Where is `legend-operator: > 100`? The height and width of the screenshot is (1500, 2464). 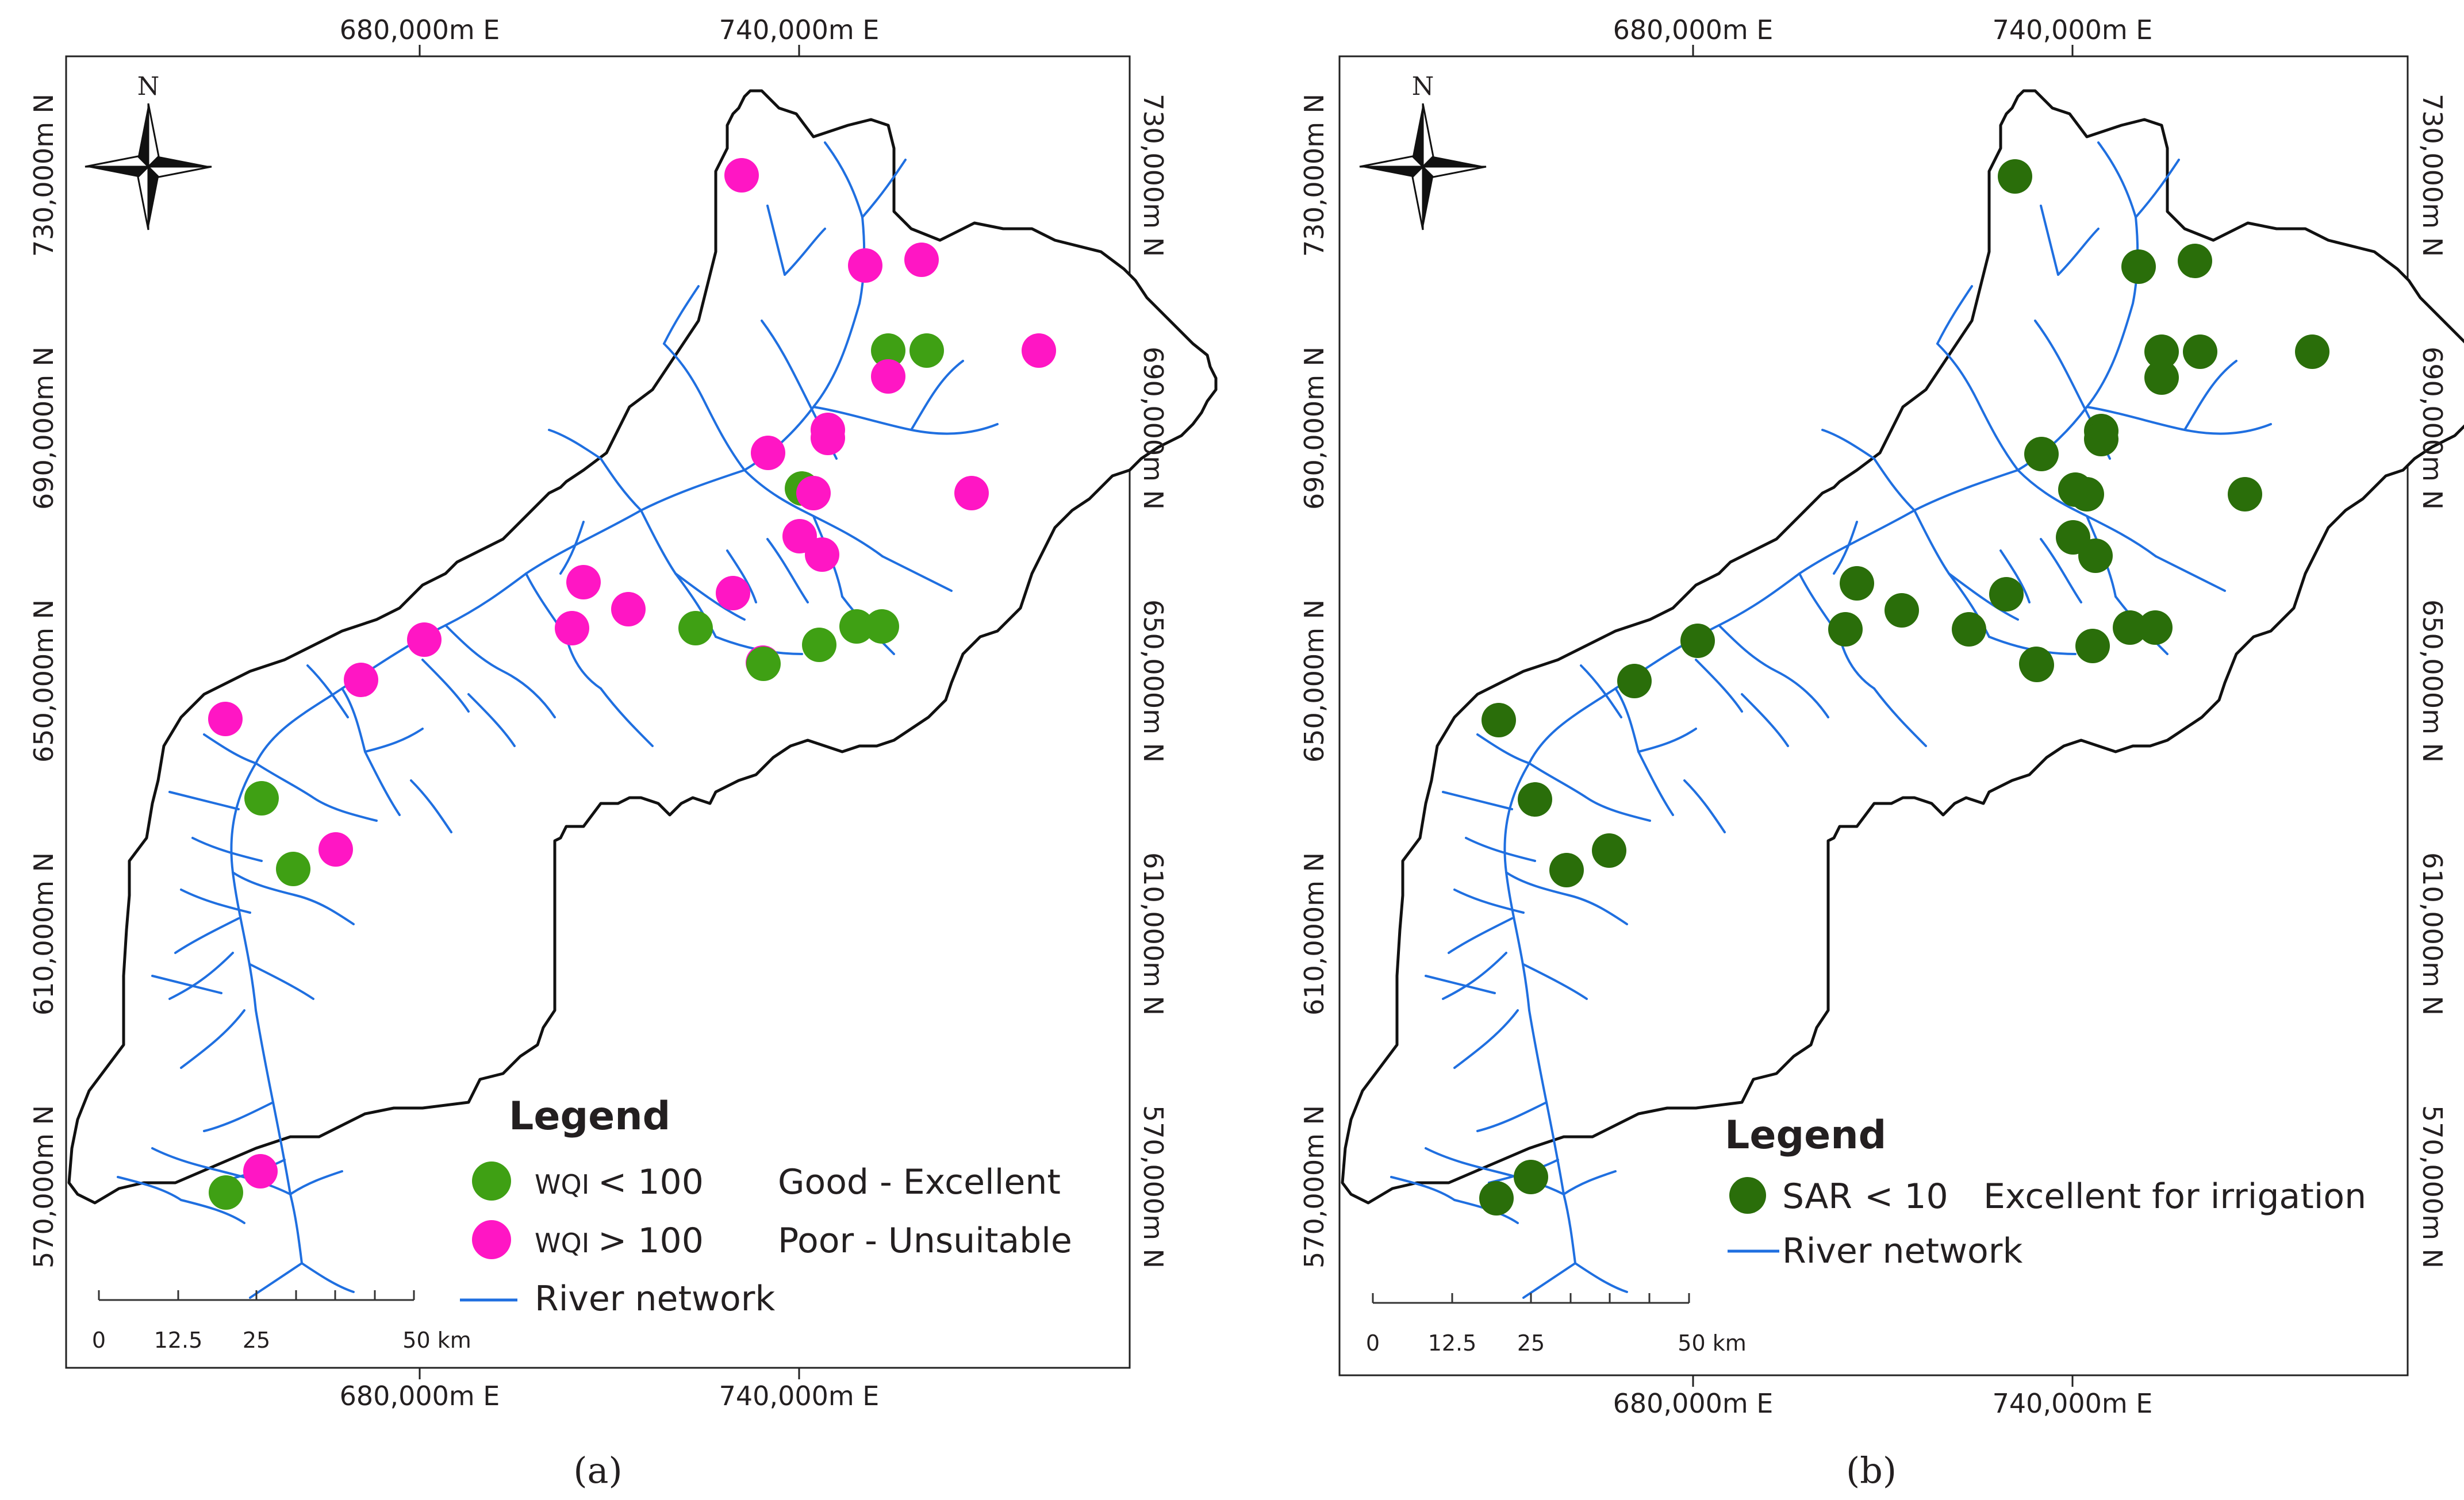 legend-operator: > 100 is located at coordinates (651, 1241).